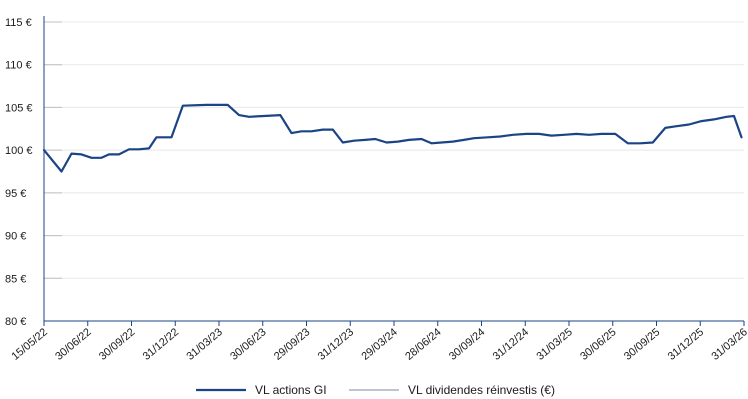  What do you see at coordinates (598, 344) in the screenshot?
I see `x-tick-label: 30/06/25` at bounding box center [598, 344].